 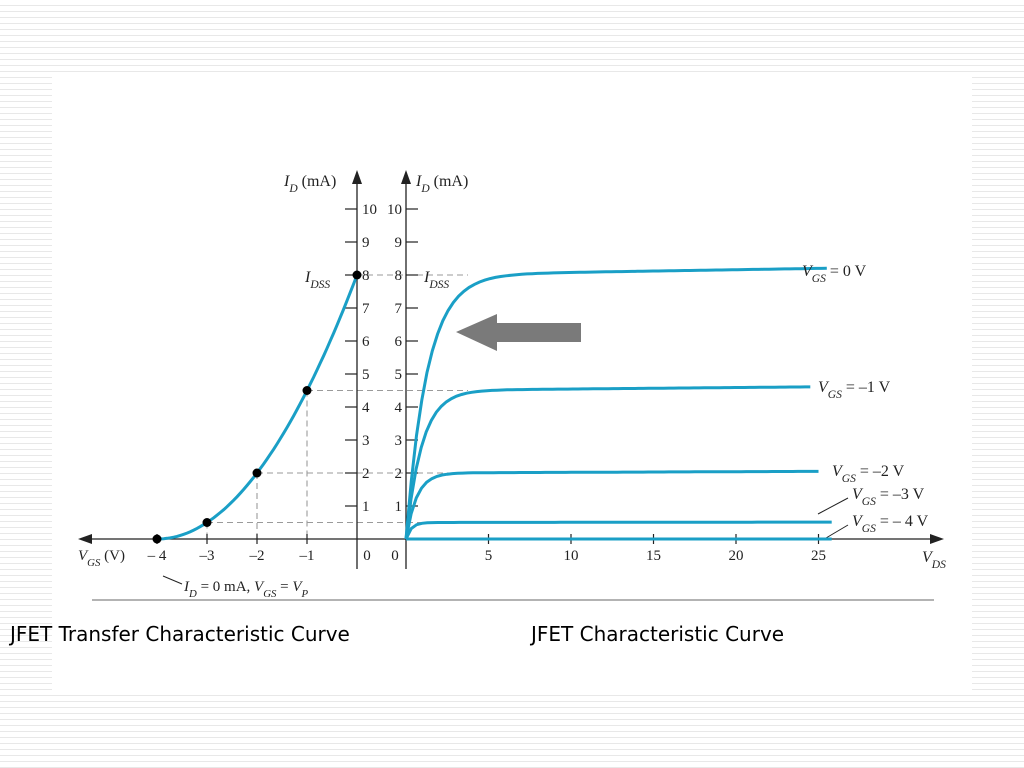 I want to click on transfer-y-tick-label: 8, so click(x=366, y=276).